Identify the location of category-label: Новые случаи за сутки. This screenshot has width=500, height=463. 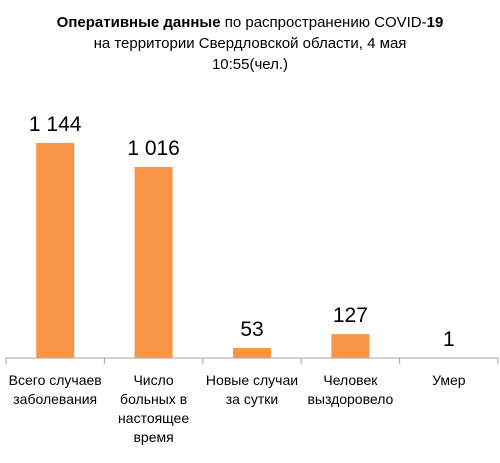
(252, 389).